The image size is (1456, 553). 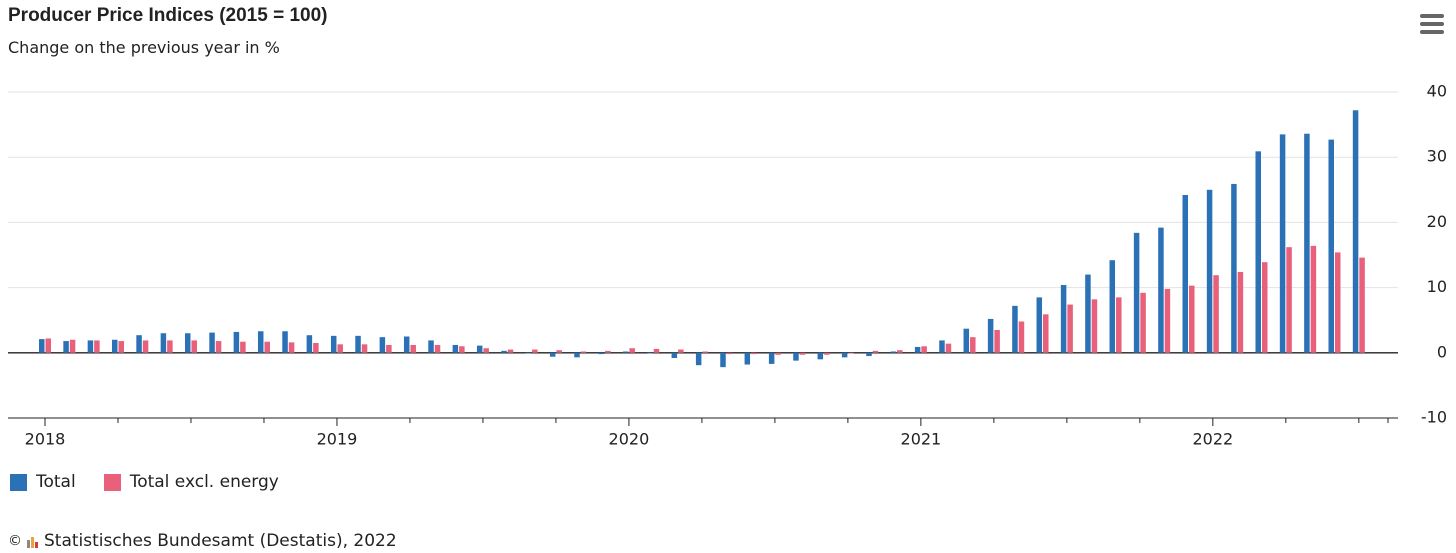 I want to click on legend-label: Total excl. energy, so click(x=204, y=482).